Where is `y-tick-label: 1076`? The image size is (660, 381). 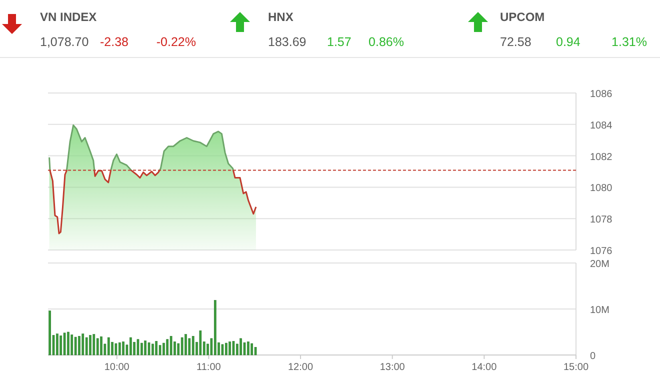
y-tick-label: 1076 is located at coordinates (601, 251).